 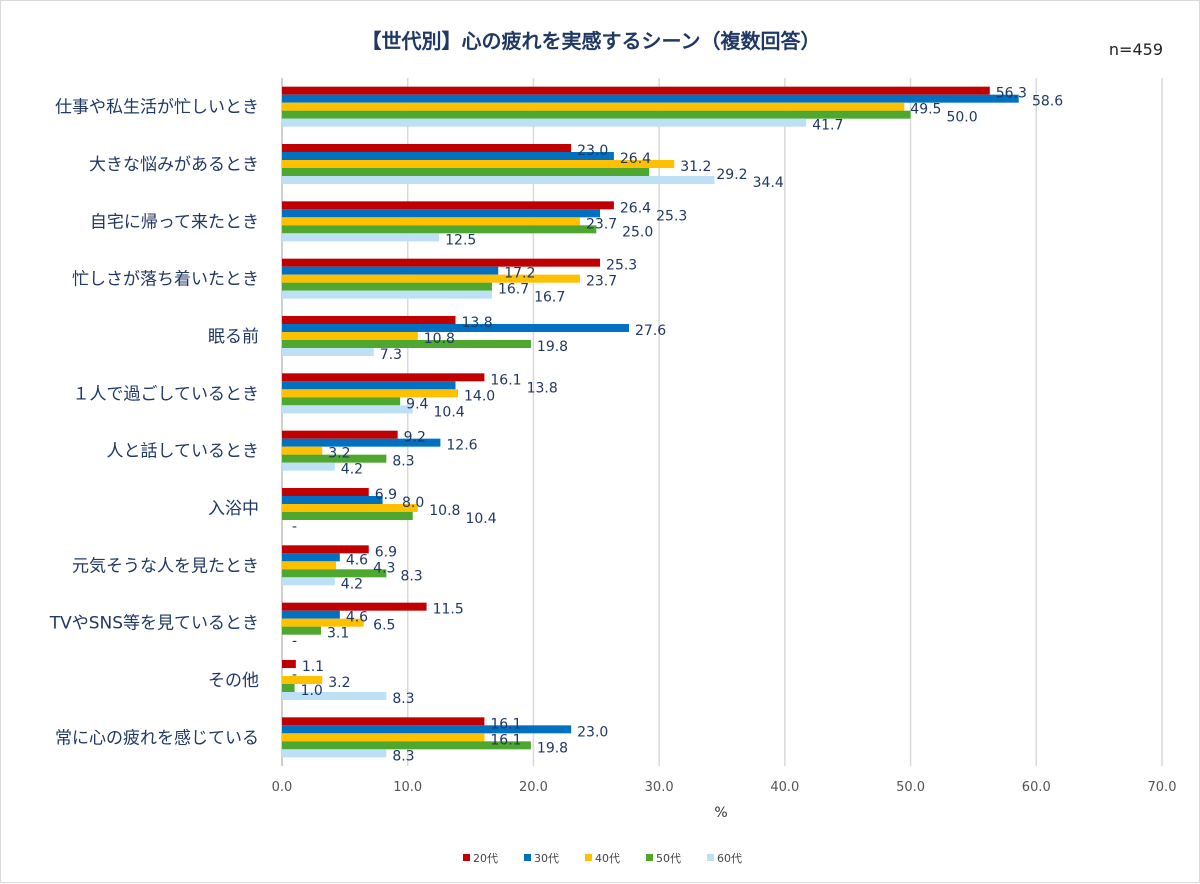 I want to click on data-label: 50.0, so click(x=961, y=118).